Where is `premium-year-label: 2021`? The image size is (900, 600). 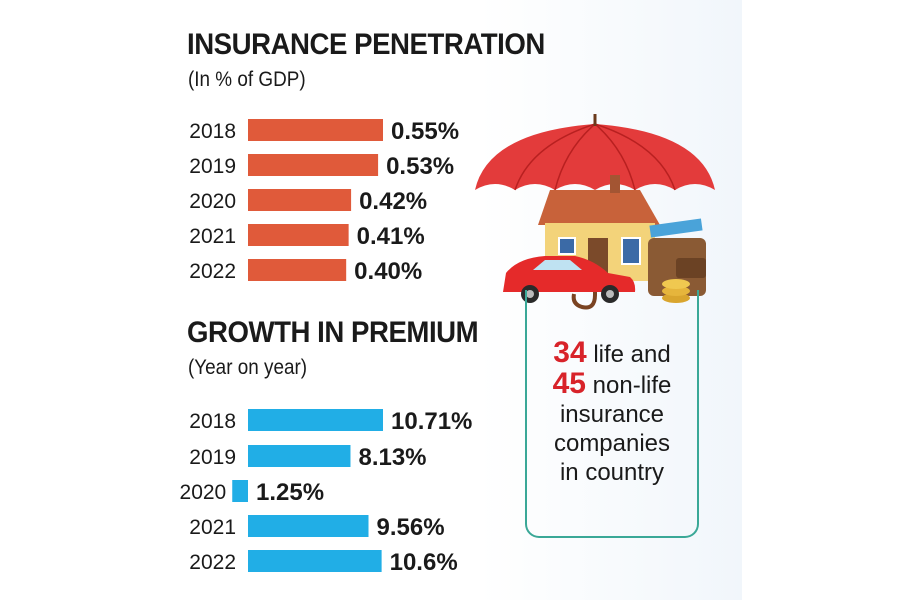 premium-year-label: 2021 is located at coordinates (212, 527).